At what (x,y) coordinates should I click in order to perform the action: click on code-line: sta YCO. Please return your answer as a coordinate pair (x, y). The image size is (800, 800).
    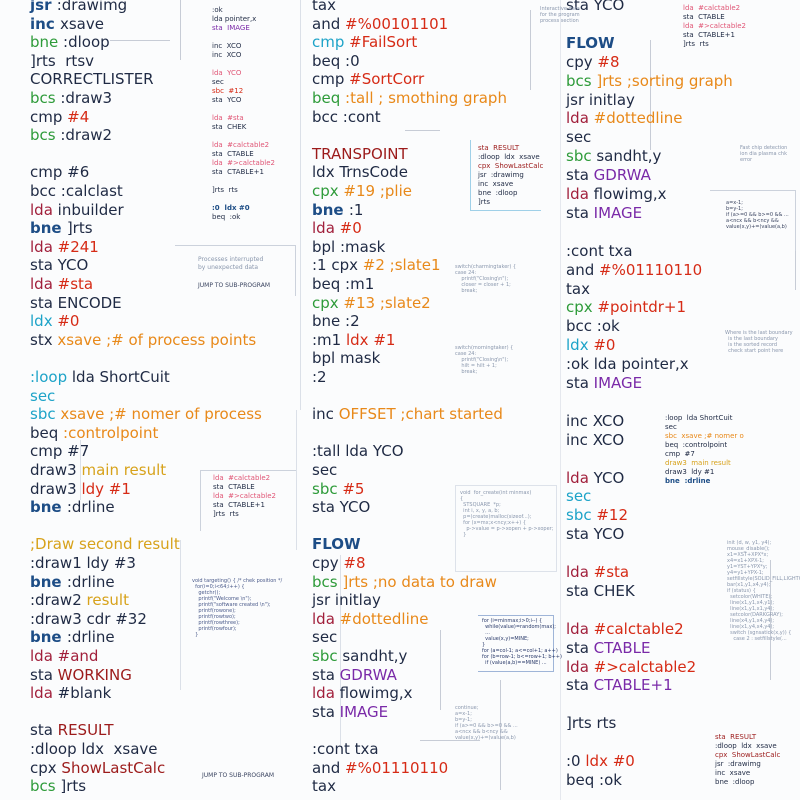
    Looking at the image, I should click on (59, 265).